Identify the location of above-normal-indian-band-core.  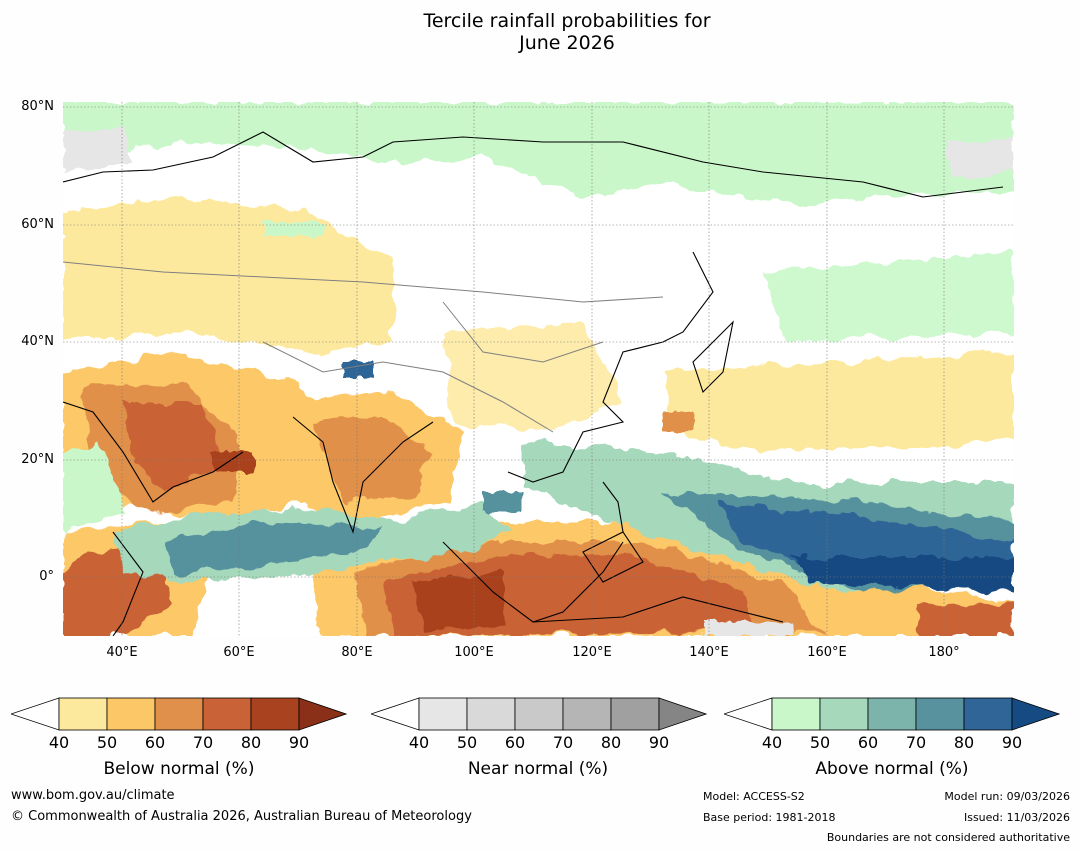
(273, 547).